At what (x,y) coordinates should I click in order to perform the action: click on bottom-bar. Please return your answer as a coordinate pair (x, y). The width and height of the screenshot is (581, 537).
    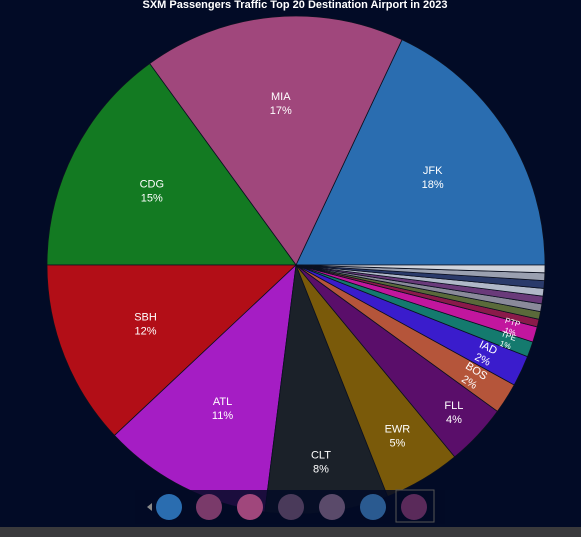
    Looking at the image, I should click on (290, 532).